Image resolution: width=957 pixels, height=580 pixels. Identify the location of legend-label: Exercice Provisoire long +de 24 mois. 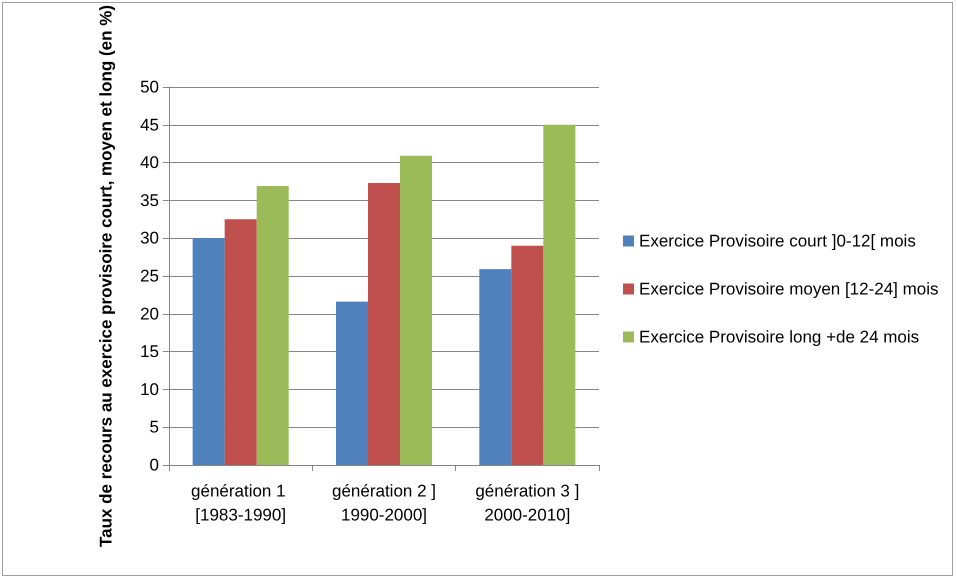
(779, 337).